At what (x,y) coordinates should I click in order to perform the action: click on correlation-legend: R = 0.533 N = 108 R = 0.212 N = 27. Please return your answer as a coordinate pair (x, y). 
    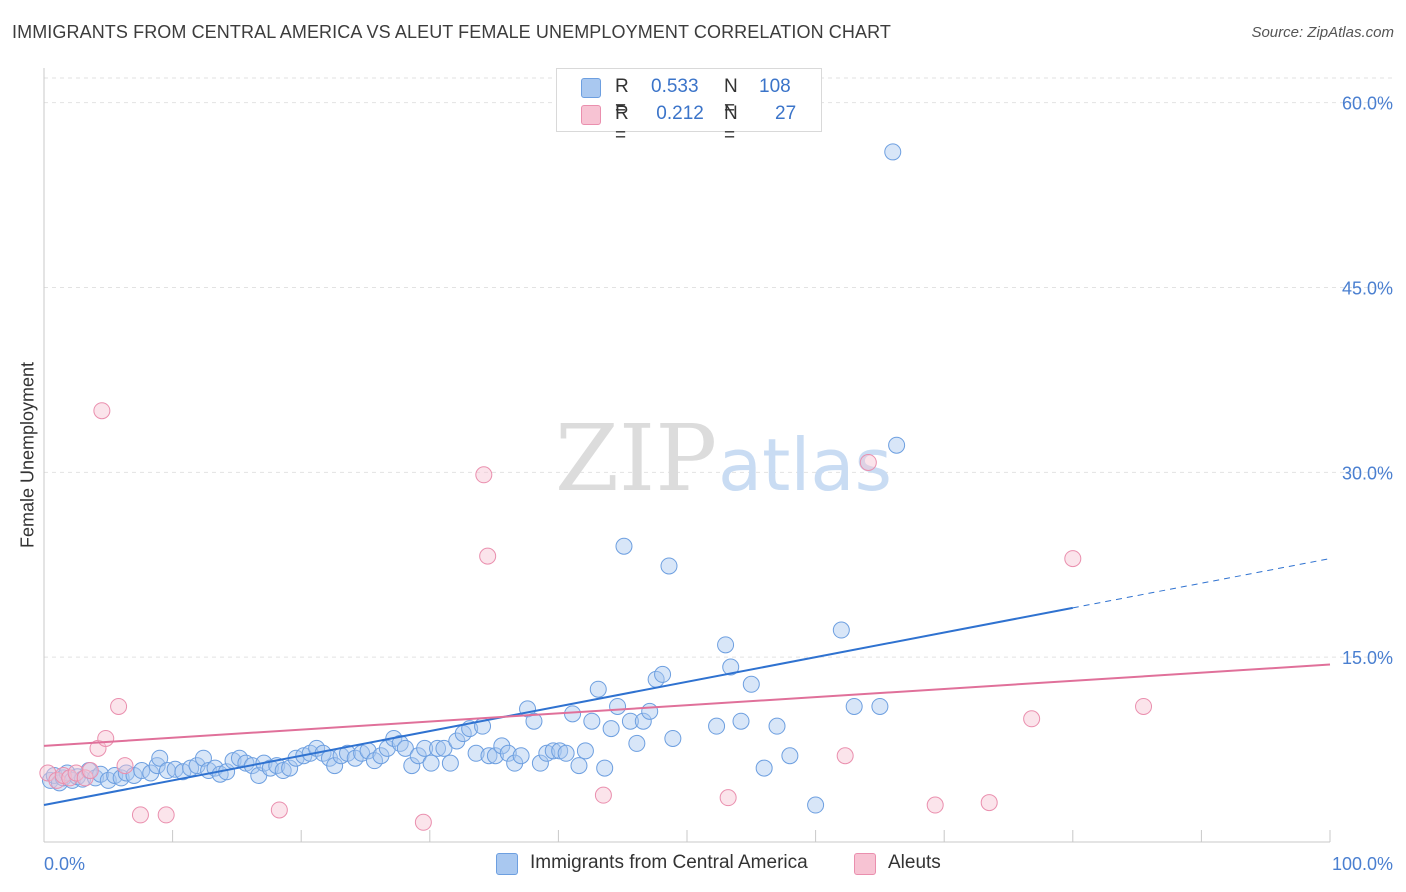
    Looking at the image, I should click on (689, 107).